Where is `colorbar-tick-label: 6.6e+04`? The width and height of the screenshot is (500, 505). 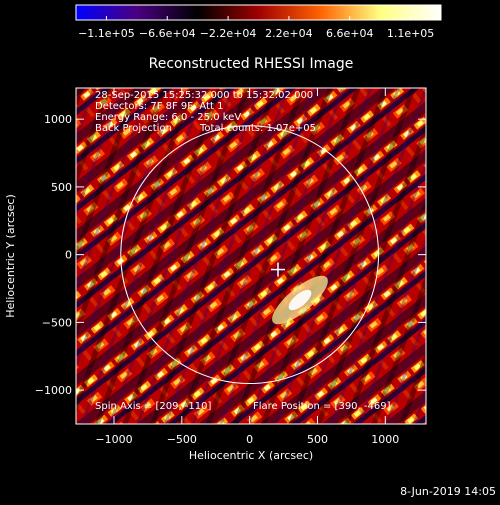
colorbar-tick-label: 6.6e+04 is located at coordinates (349, 33).